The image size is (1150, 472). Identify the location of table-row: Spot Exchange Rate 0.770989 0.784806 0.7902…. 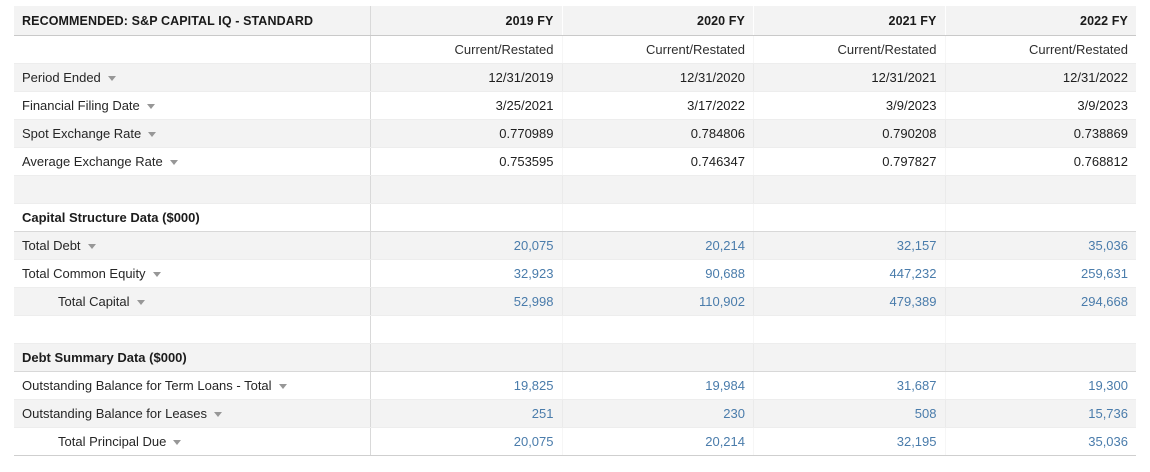
(575, 134).